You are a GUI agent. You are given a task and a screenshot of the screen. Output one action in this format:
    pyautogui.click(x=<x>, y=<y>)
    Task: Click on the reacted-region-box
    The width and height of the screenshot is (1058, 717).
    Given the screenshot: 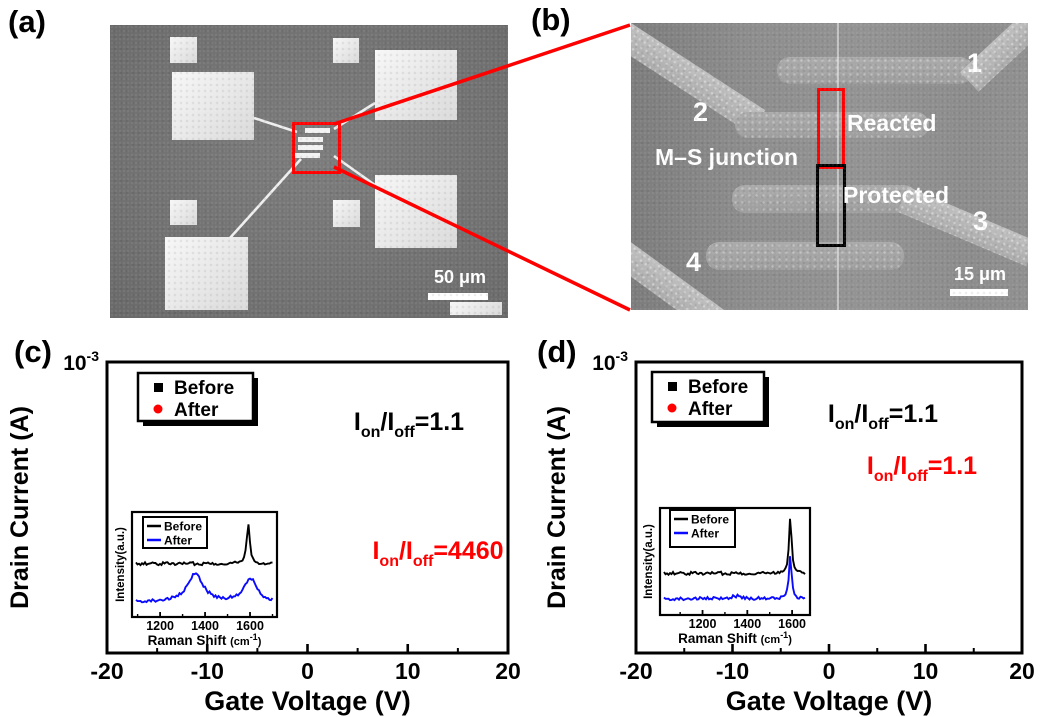 What is the action you would take?
    pyautogui.click(x=831, y=128)
    